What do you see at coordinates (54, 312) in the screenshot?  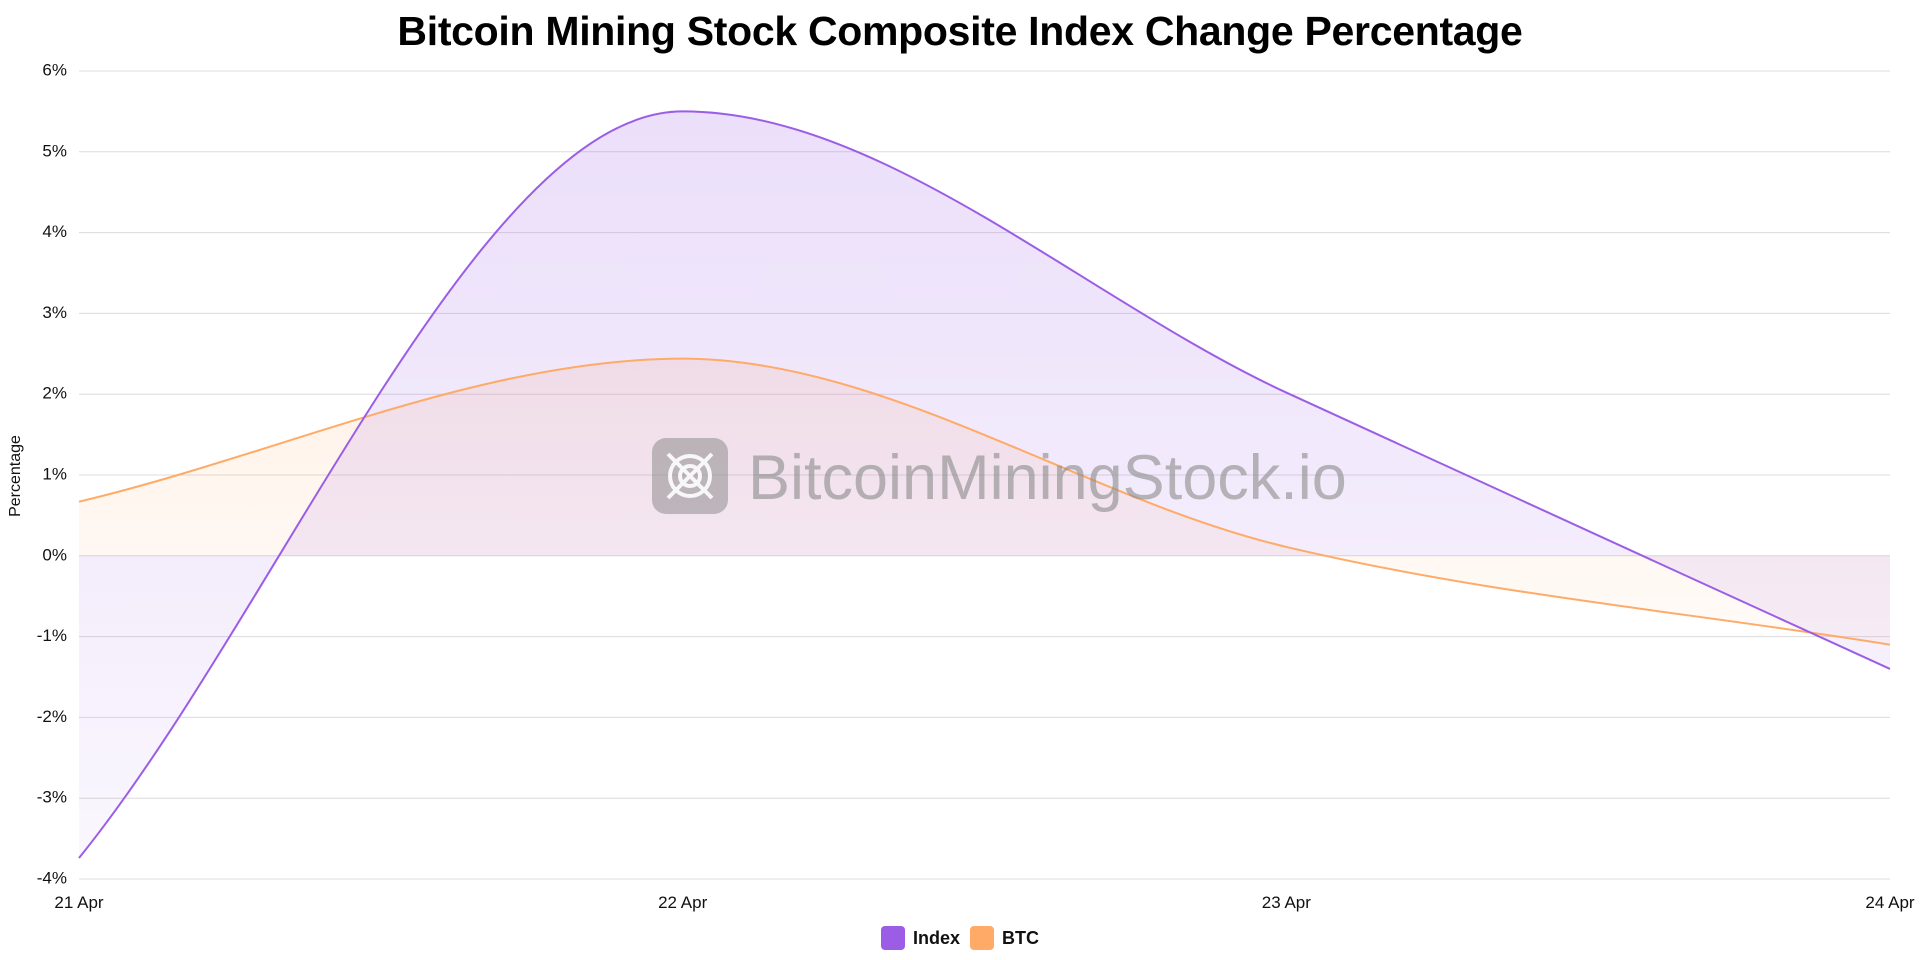 I see `y-tick-label: 3%` at bounding box center [54, 312].